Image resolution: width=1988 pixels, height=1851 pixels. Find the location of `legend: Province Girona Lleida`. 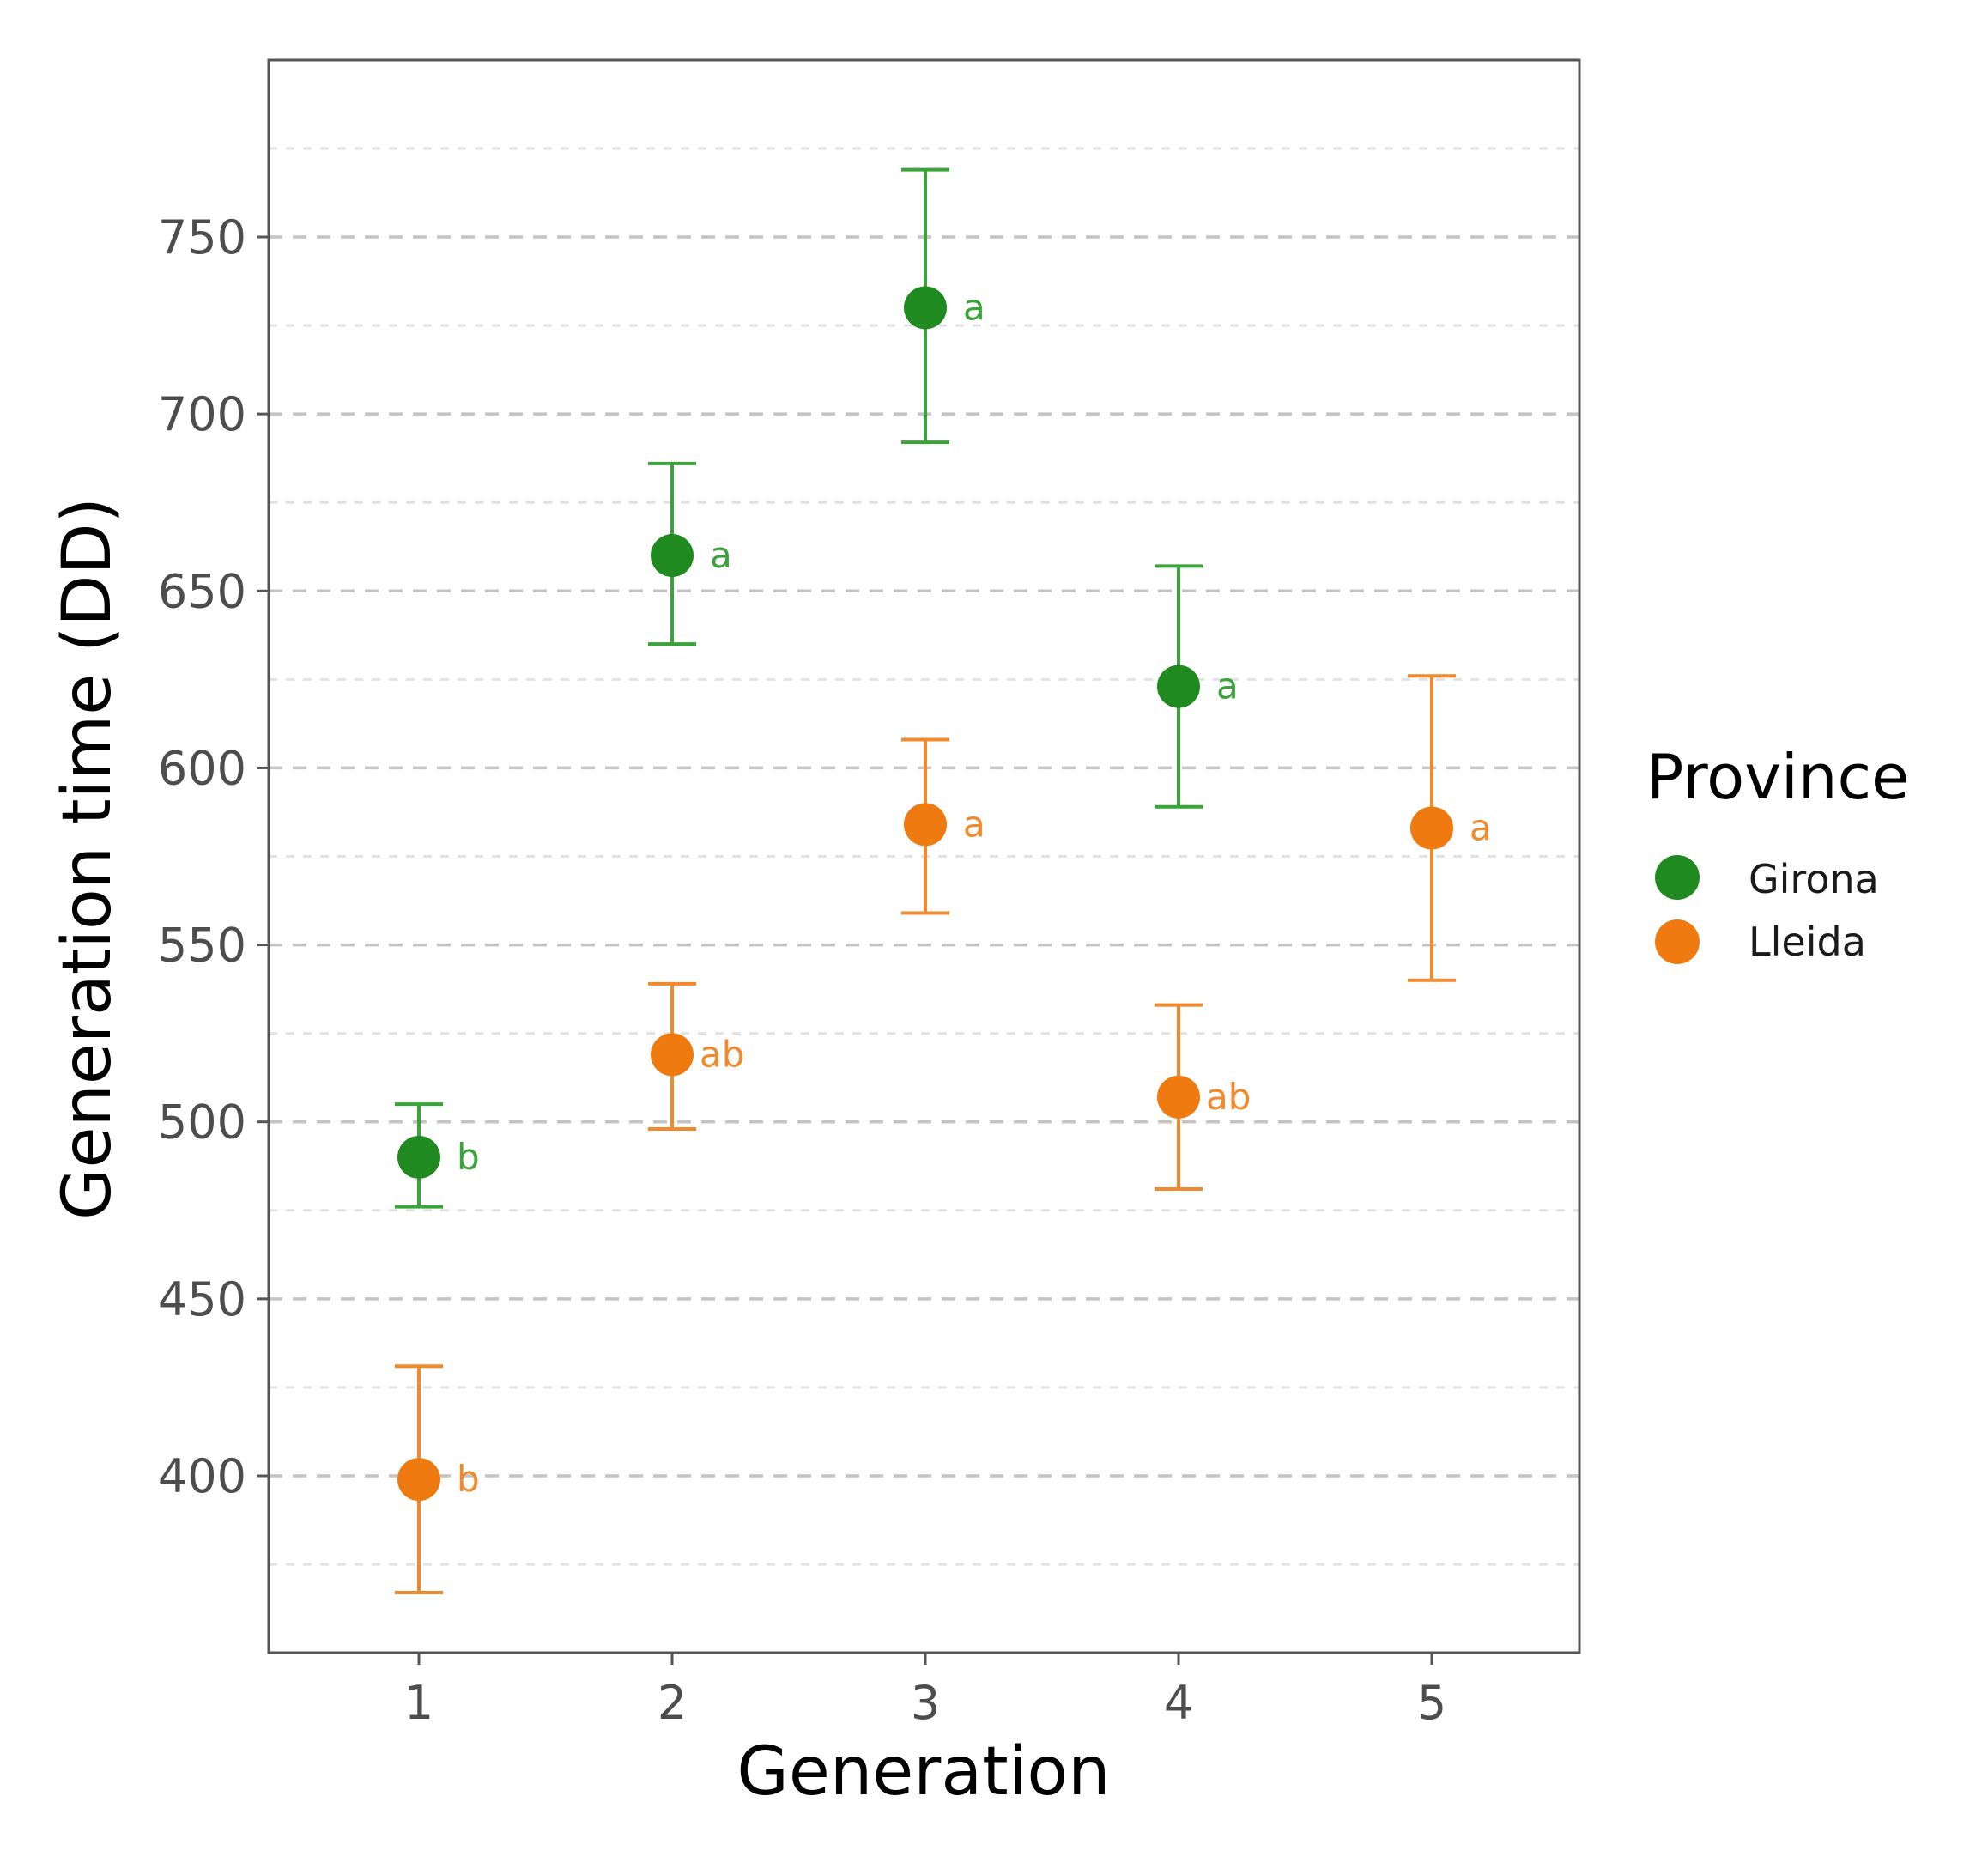

legend: Province Girona Lleida is located at coordinates (1777, 853).